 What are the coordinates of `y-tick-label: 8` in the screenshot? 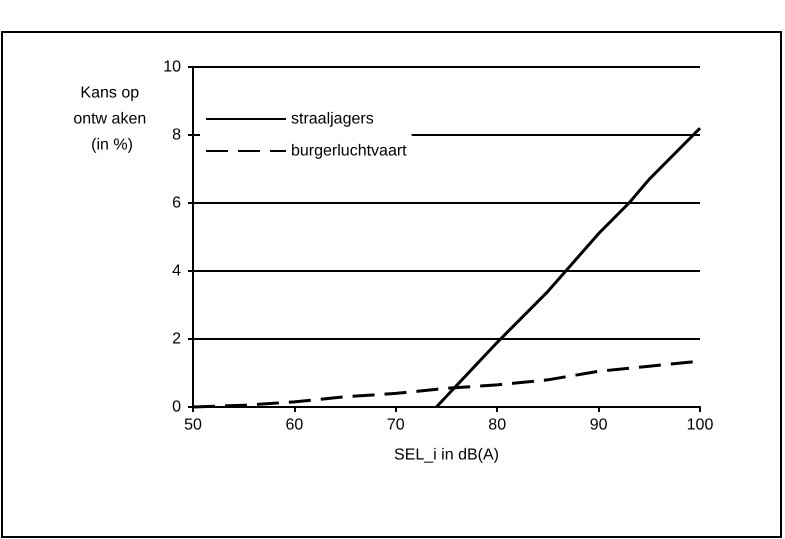 It's located at (177, 135).